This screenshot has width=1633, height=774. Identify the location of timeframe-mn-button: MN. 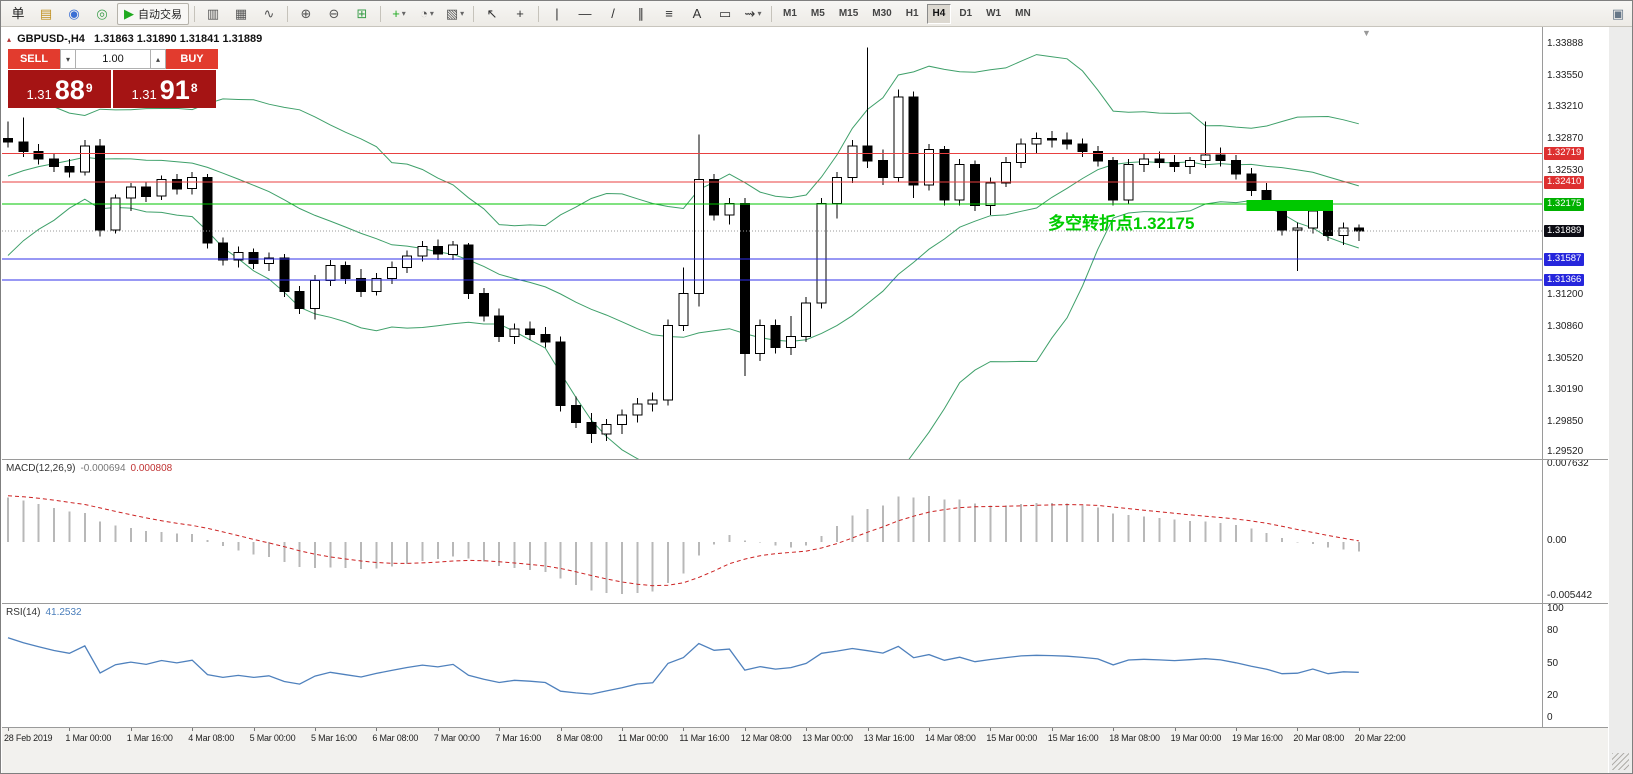
(1023, 13).